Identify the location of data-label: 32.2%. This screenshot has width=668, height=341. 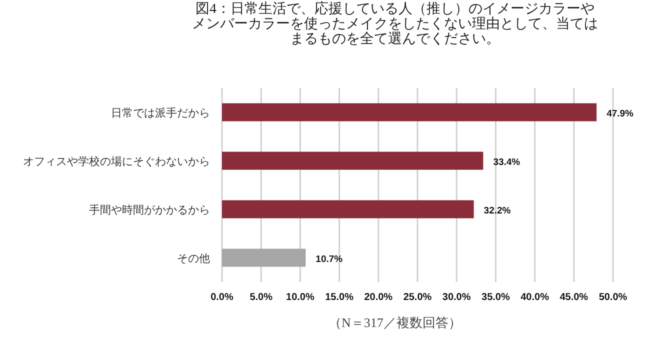
(498, 210).